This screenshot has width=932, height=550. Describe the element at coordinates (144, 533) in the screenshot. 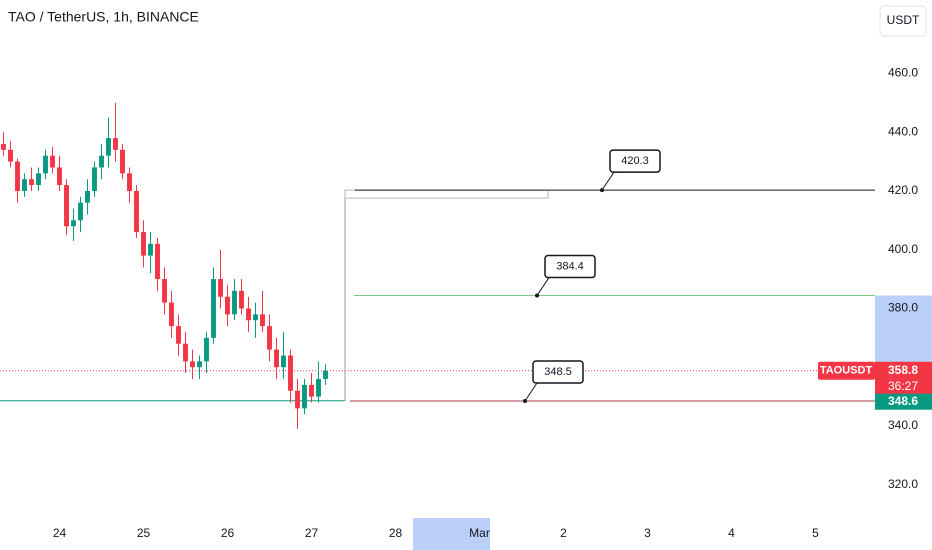

I see `x-tick-label: 25` at that location.